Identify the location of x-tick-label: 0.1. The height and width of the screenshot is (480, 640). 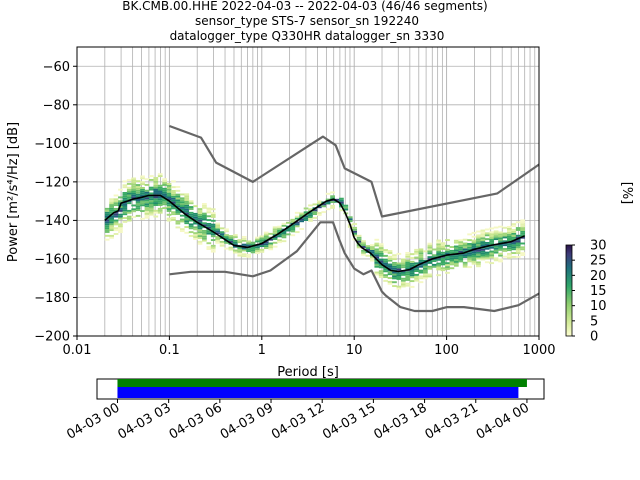
(169, 350).